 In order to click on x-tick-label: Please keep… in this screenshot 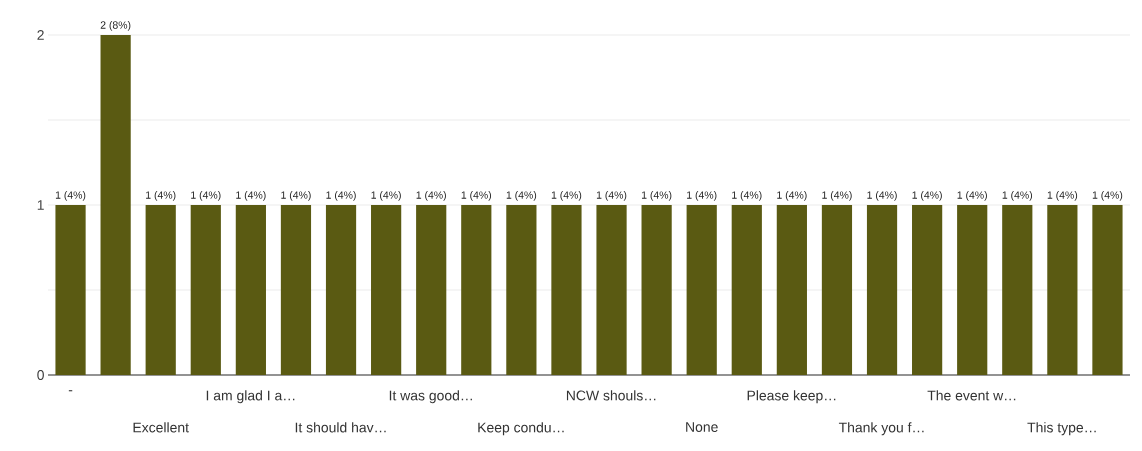, I will do `click(791, 397)`.